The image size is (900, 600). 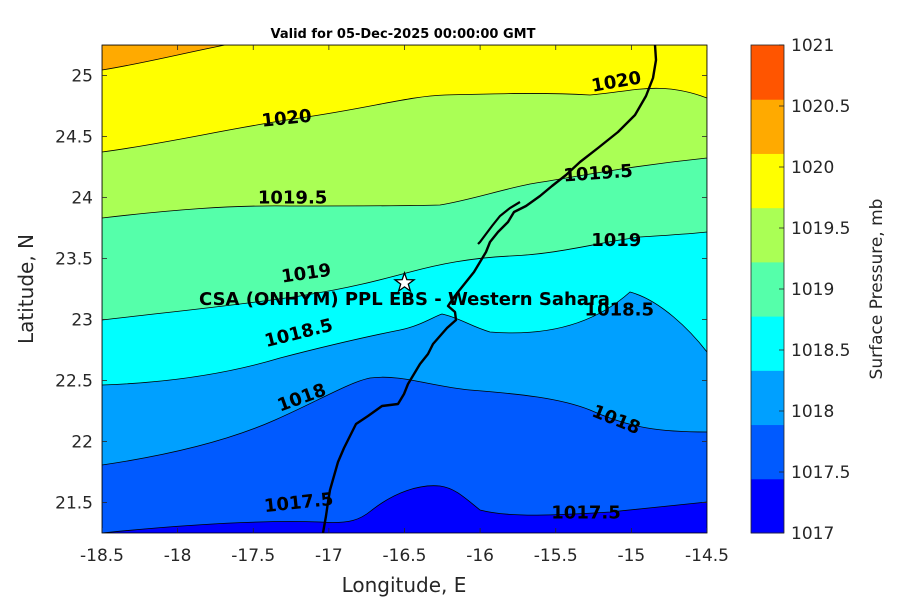 What do you see at coordinates (404, 281) in the screenshot?
I see `star-icon` at bounding box center [404, 281].